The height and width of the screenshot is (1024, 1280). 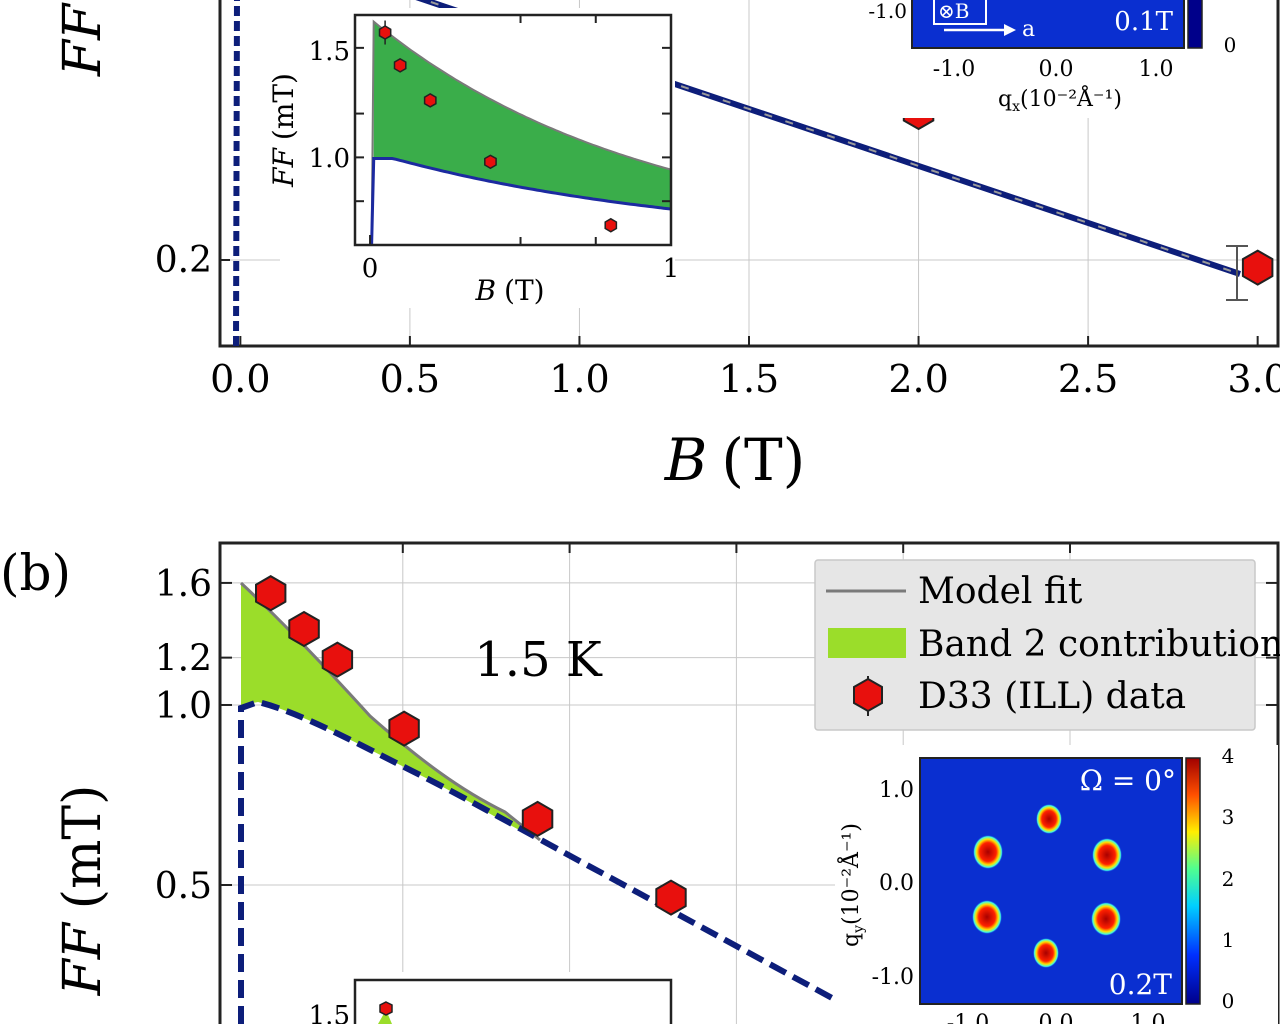 What do you see at coordinates (671, 269) in the screenshot?
I see `panel-a-inset-xtick-1: 1` at bounding box center [671, 269].